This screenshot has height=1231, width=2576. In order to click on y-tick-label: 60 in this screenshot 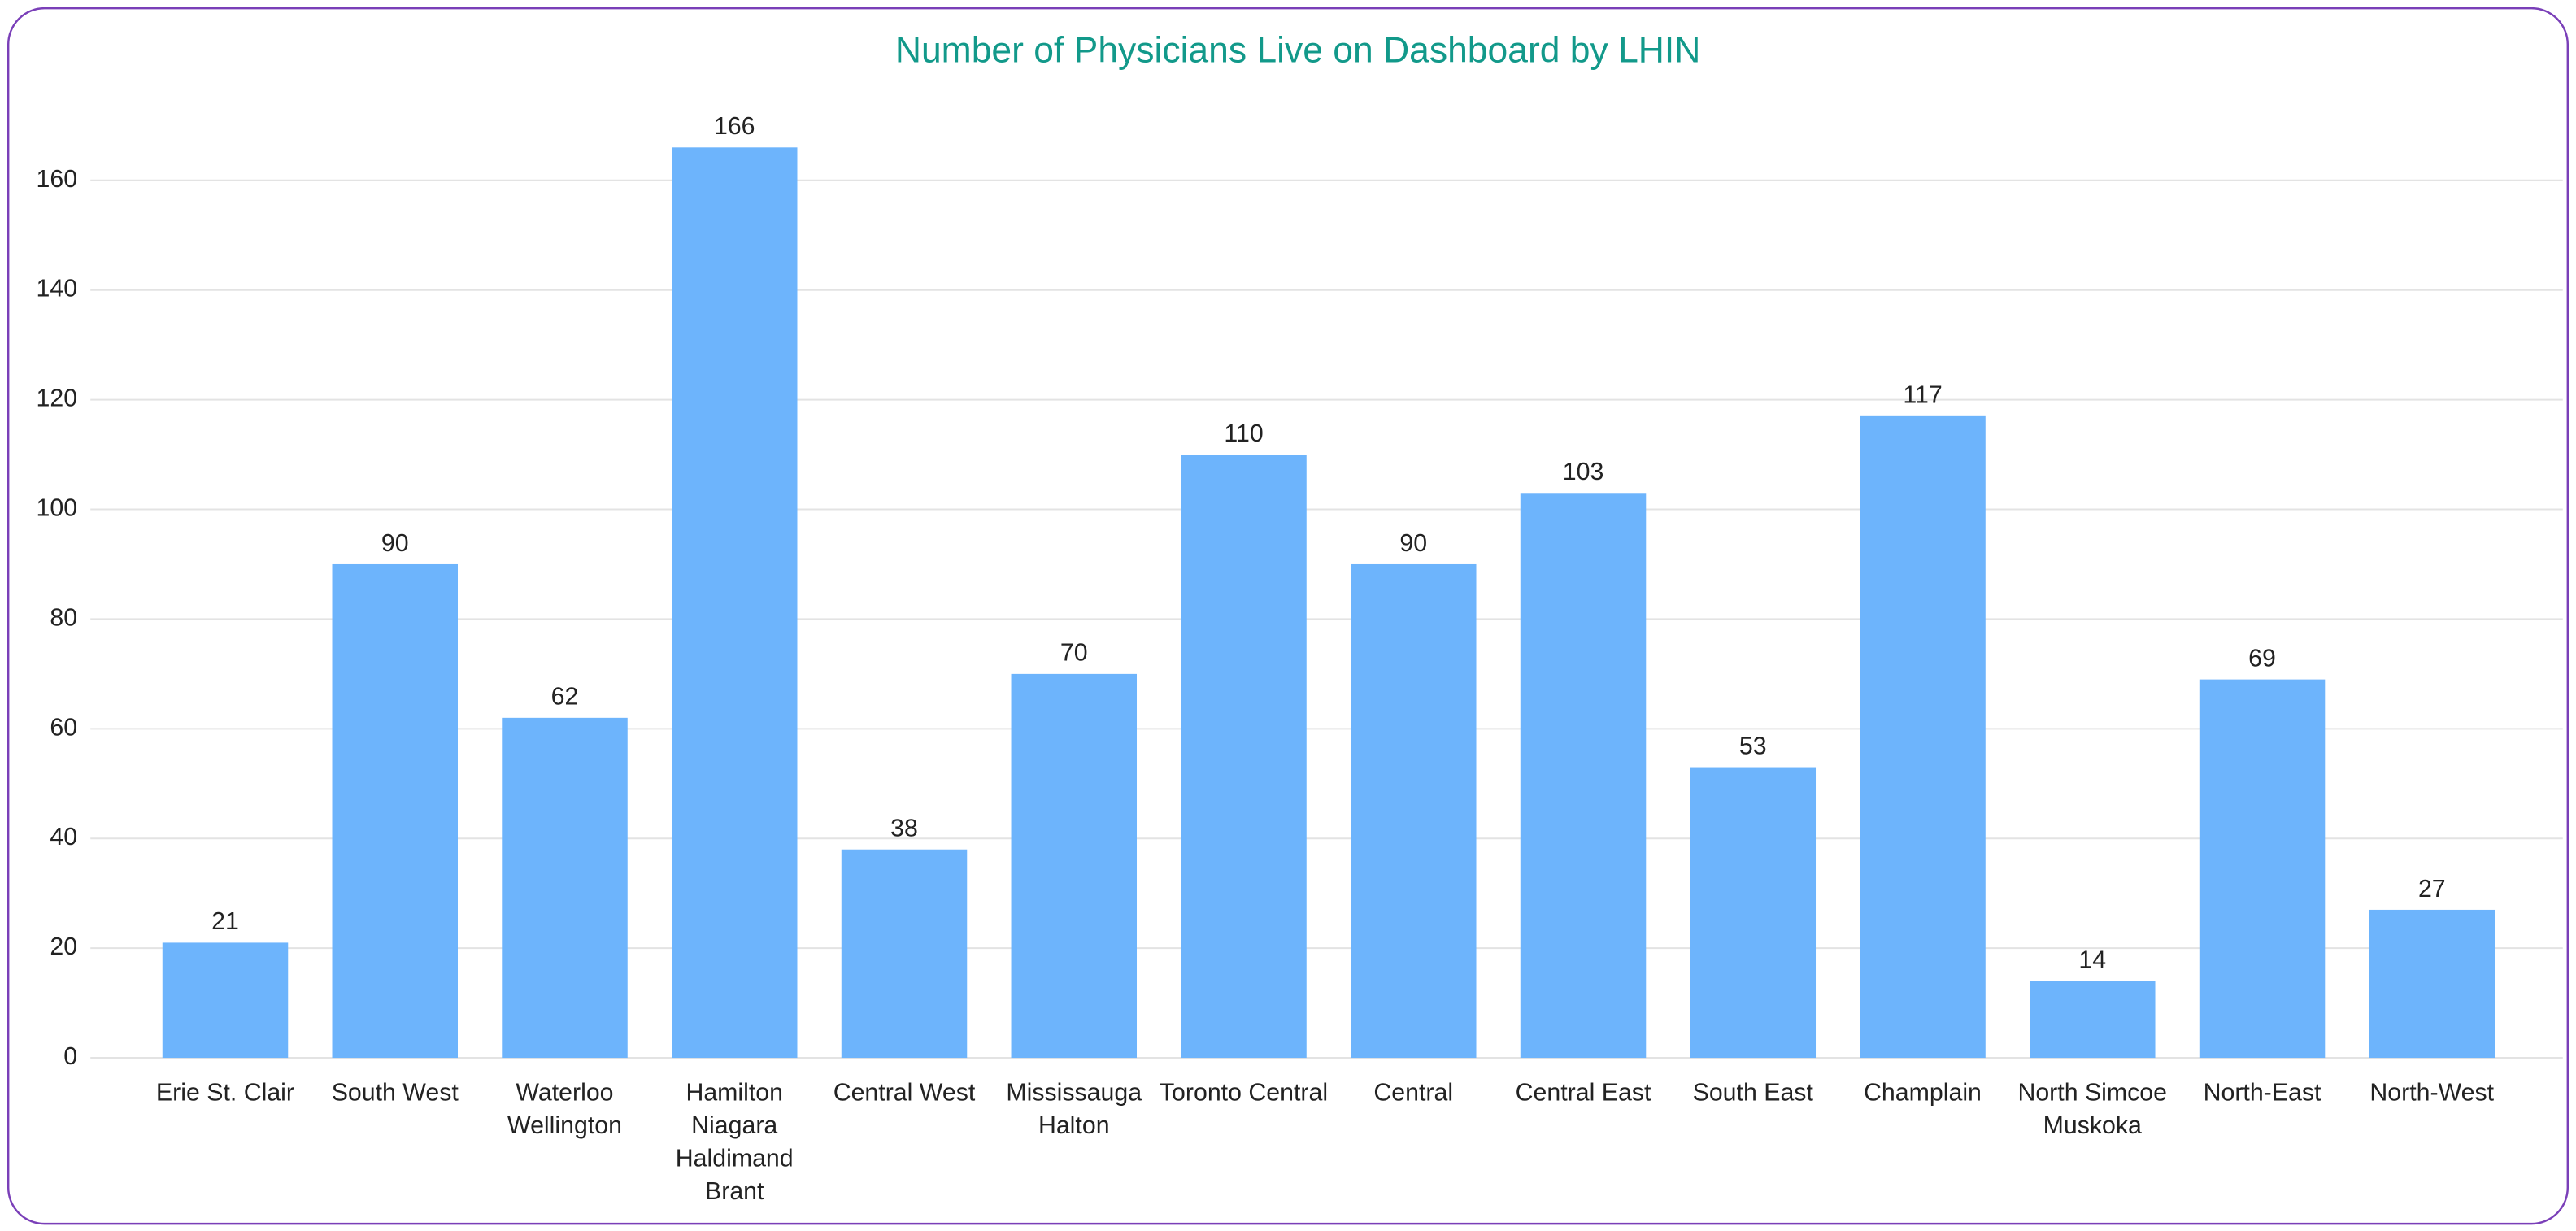, I will do `click(64, 727)`.